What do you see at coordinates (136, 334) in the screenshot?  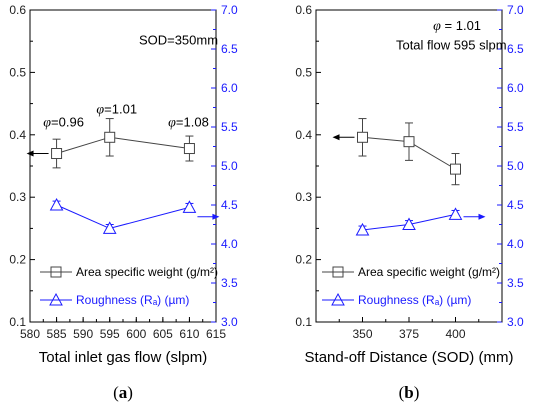 I see `x-tick-label: 600` at bounding box center [136, 334].